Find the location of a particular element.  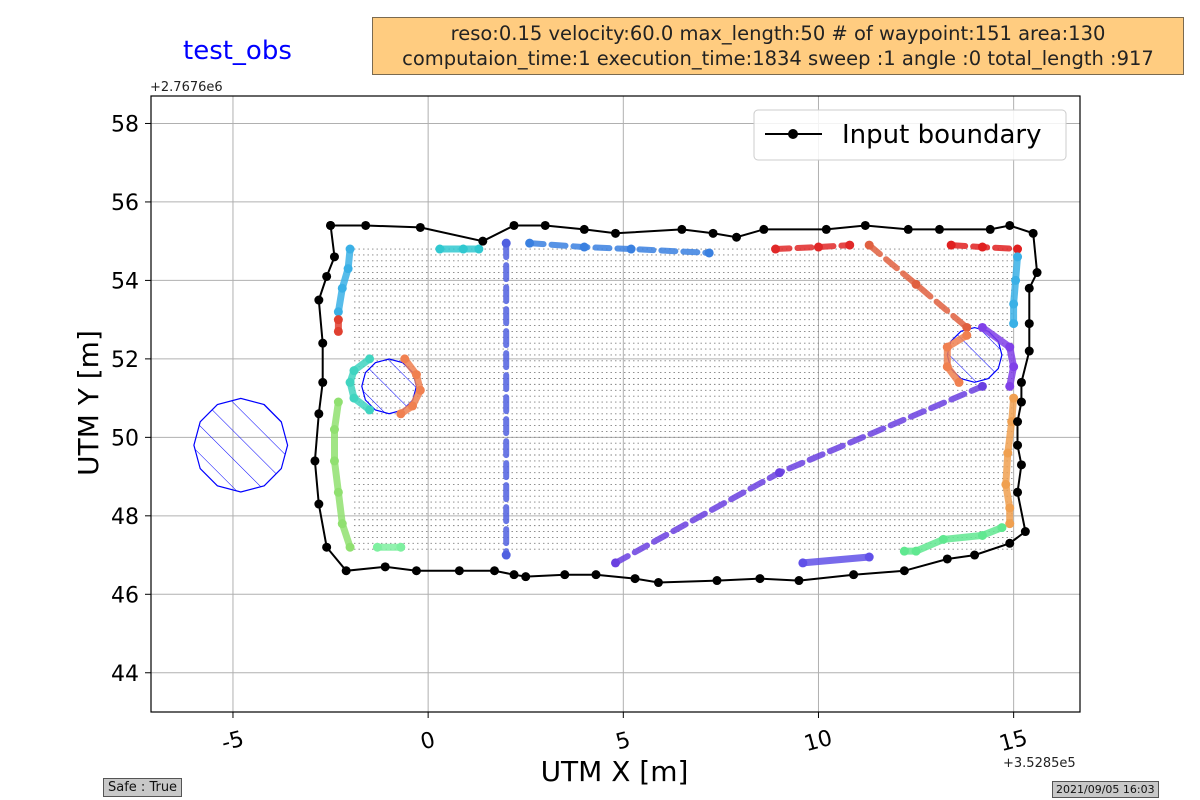

y-tick-label: 44 is located at coordinates (125, 674).